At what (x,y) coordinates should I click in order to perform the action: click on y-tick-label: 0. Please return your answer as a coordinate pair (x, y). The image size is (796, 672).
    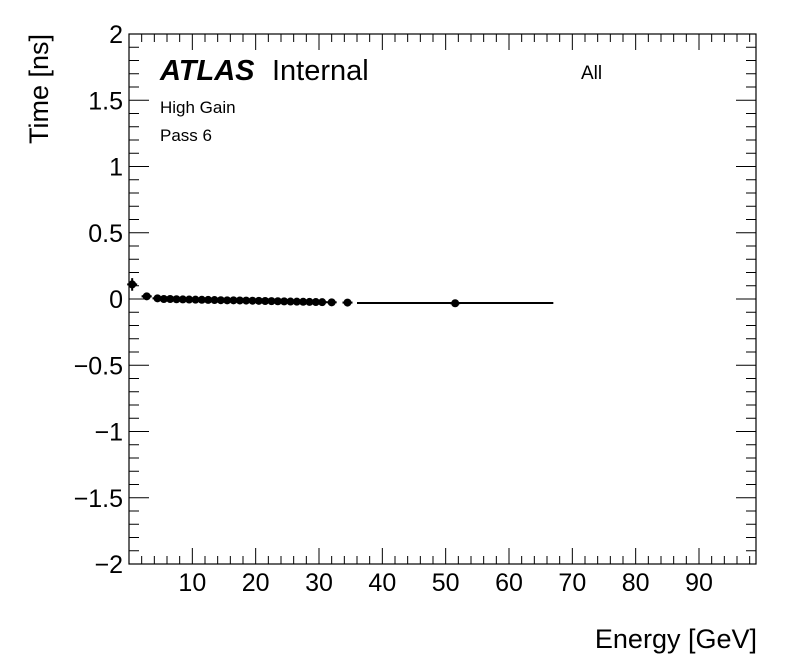
    Looking at the image, I should click on (116, 300).